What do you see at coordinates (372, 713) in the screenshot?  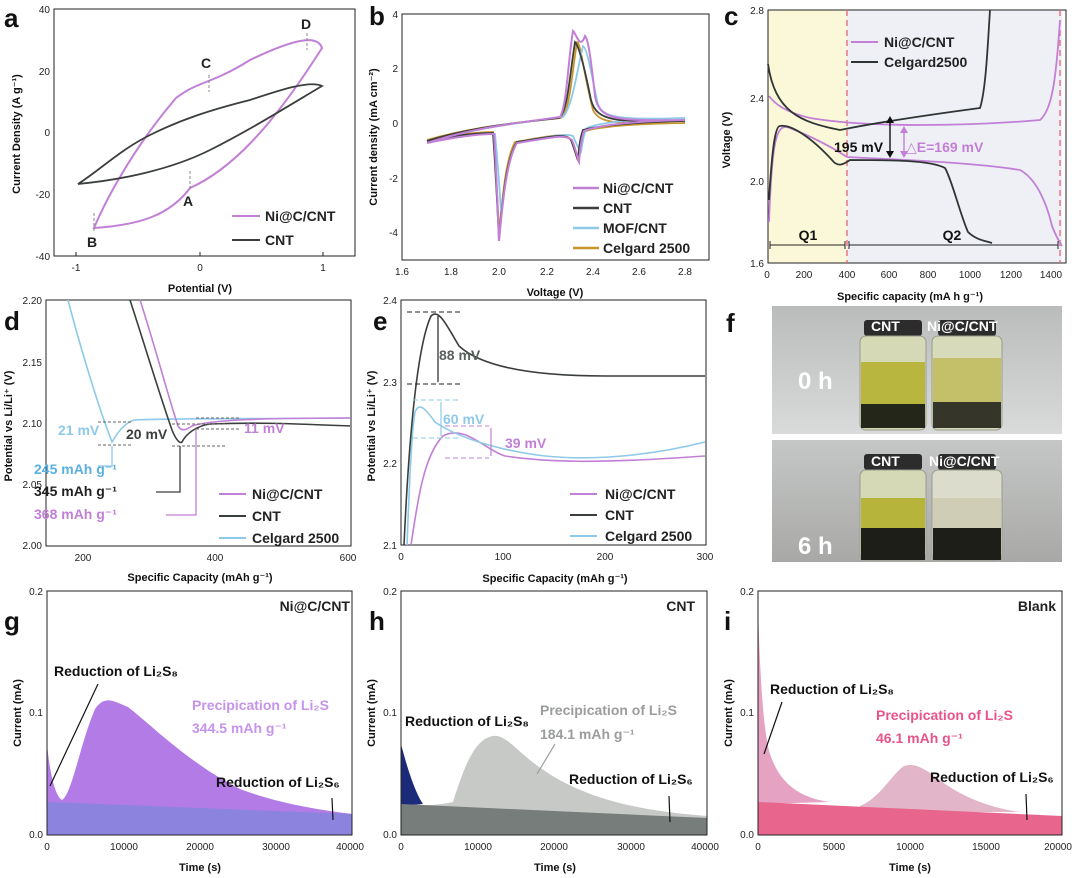 I see `y-axis-label: Current (mA)` at bounding box center [372, 713].